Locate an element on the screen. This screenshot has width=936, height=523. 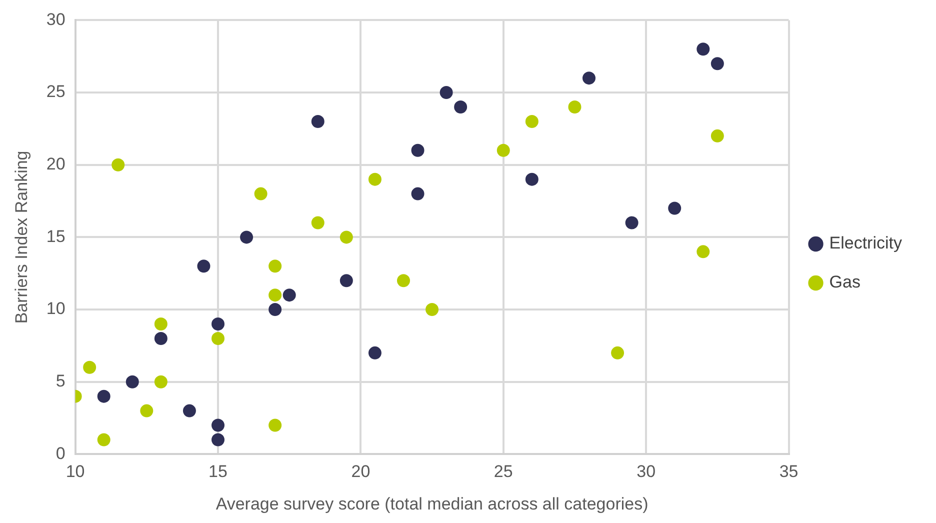
legend-label: Gas is located at coordinates (844, 282).